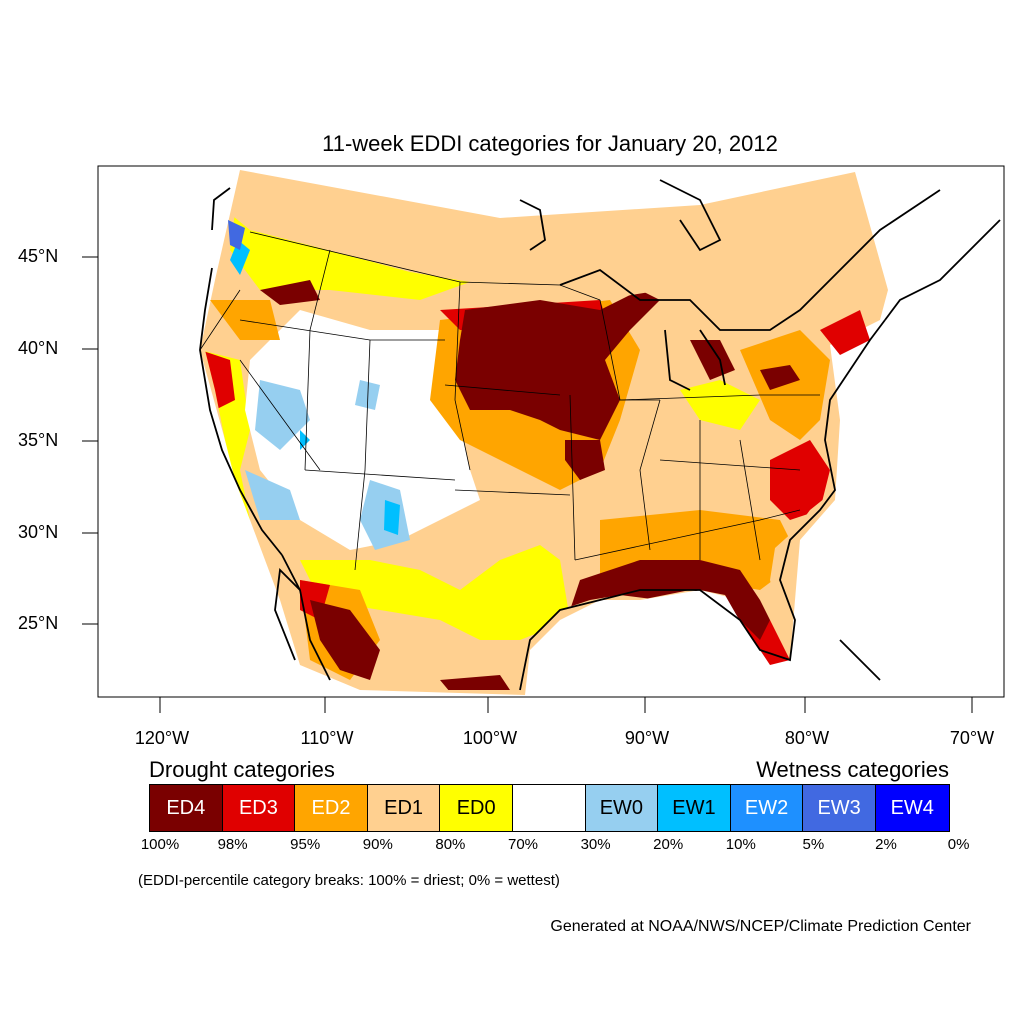 The width and height of the screenshot is (1024, 1024). Describe the element at coordinates (377, 844) in the screenshot. I see `percentile-label: 90%` at that location.